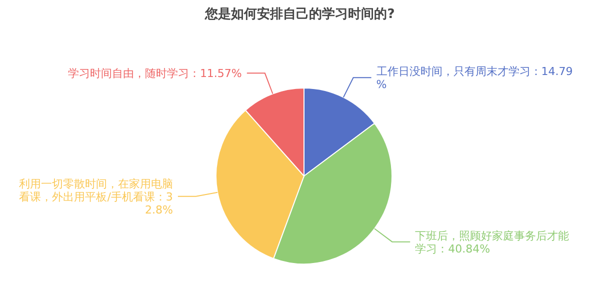 Image resolution: width=600 pixels, height=282 pixels. Describe the element at coordinates (155, 73) in the screenshot. I see `slice-label: 学习时间自由，随时学习：11.57%` at that location.